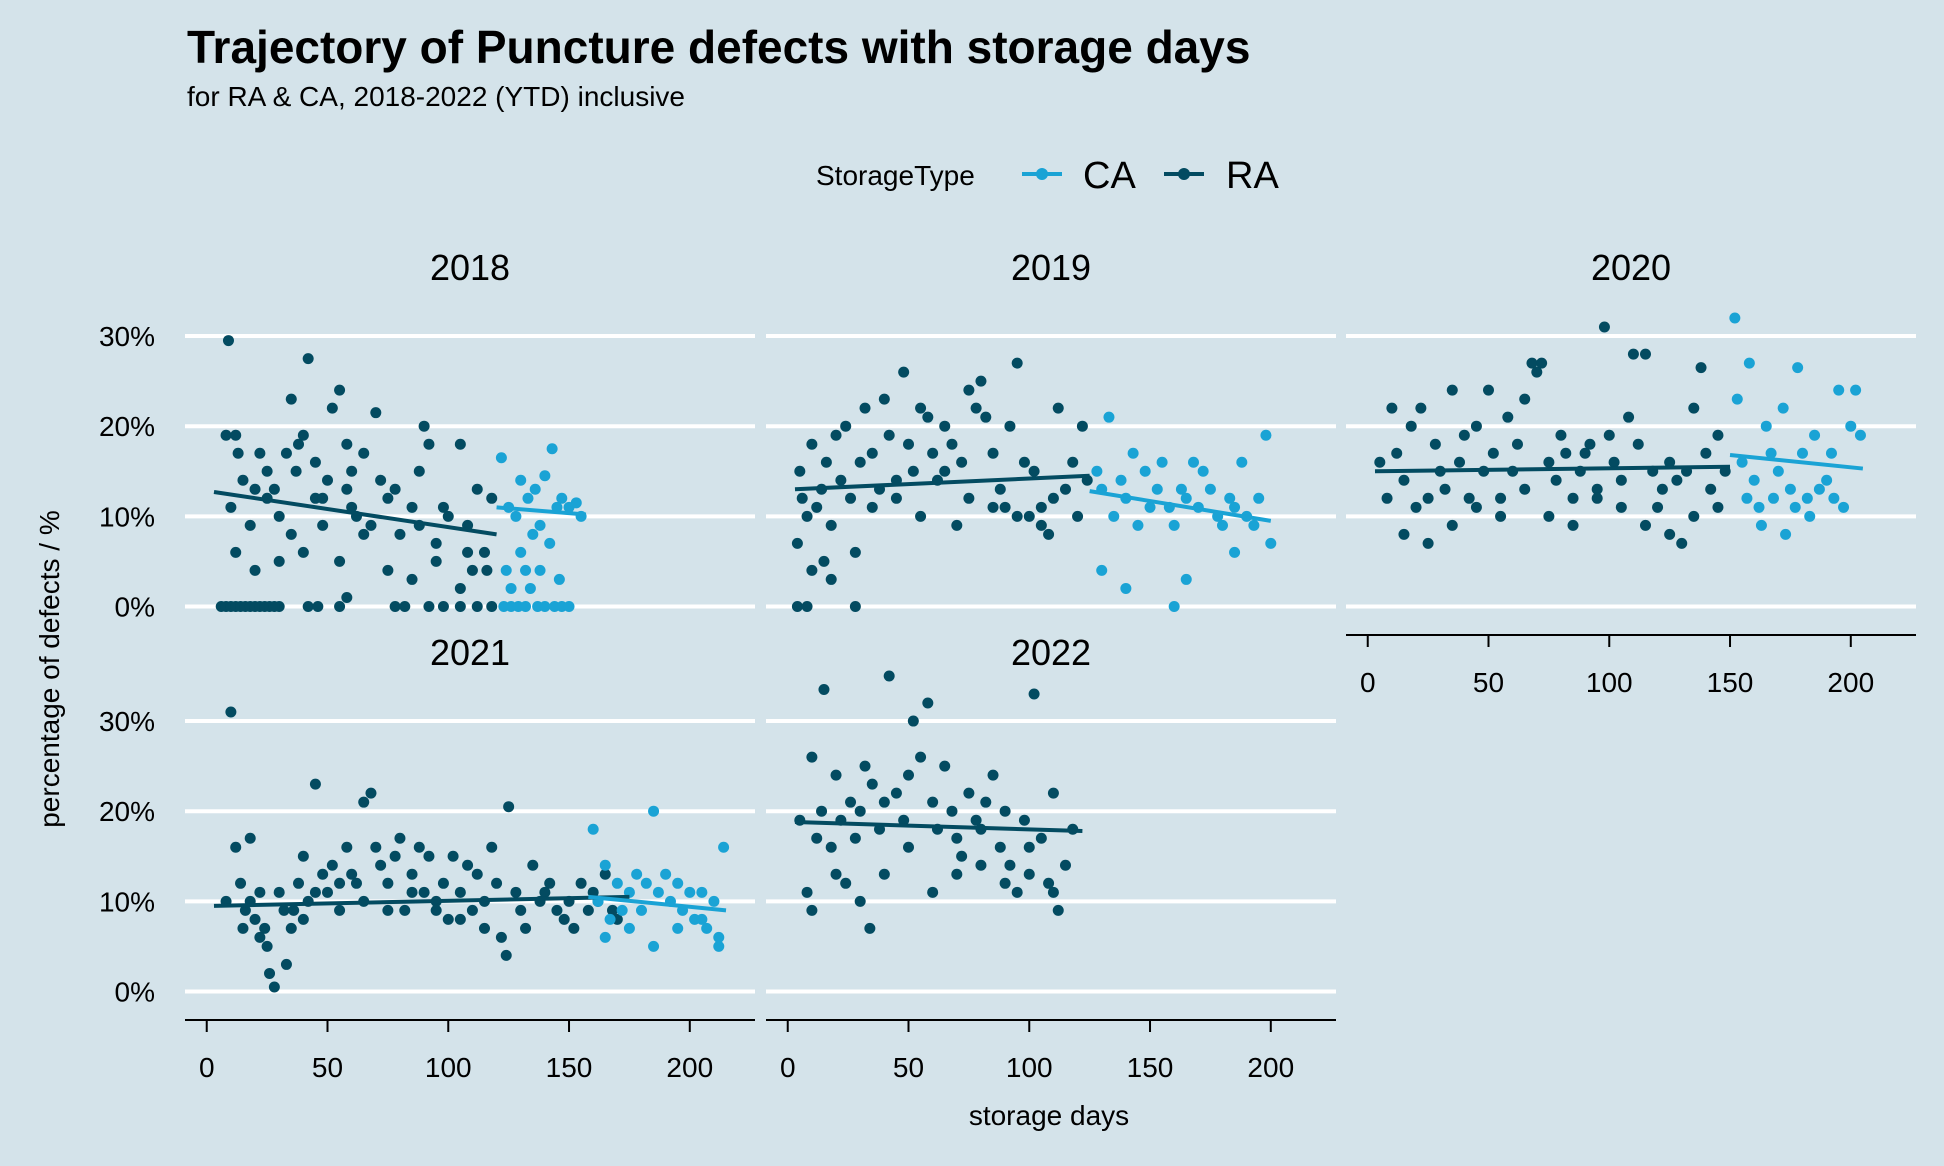  What do you see at coordinates (470, 267) in the screenshot?
I see `facet-label: 2018` at bounding box center [470, 267].